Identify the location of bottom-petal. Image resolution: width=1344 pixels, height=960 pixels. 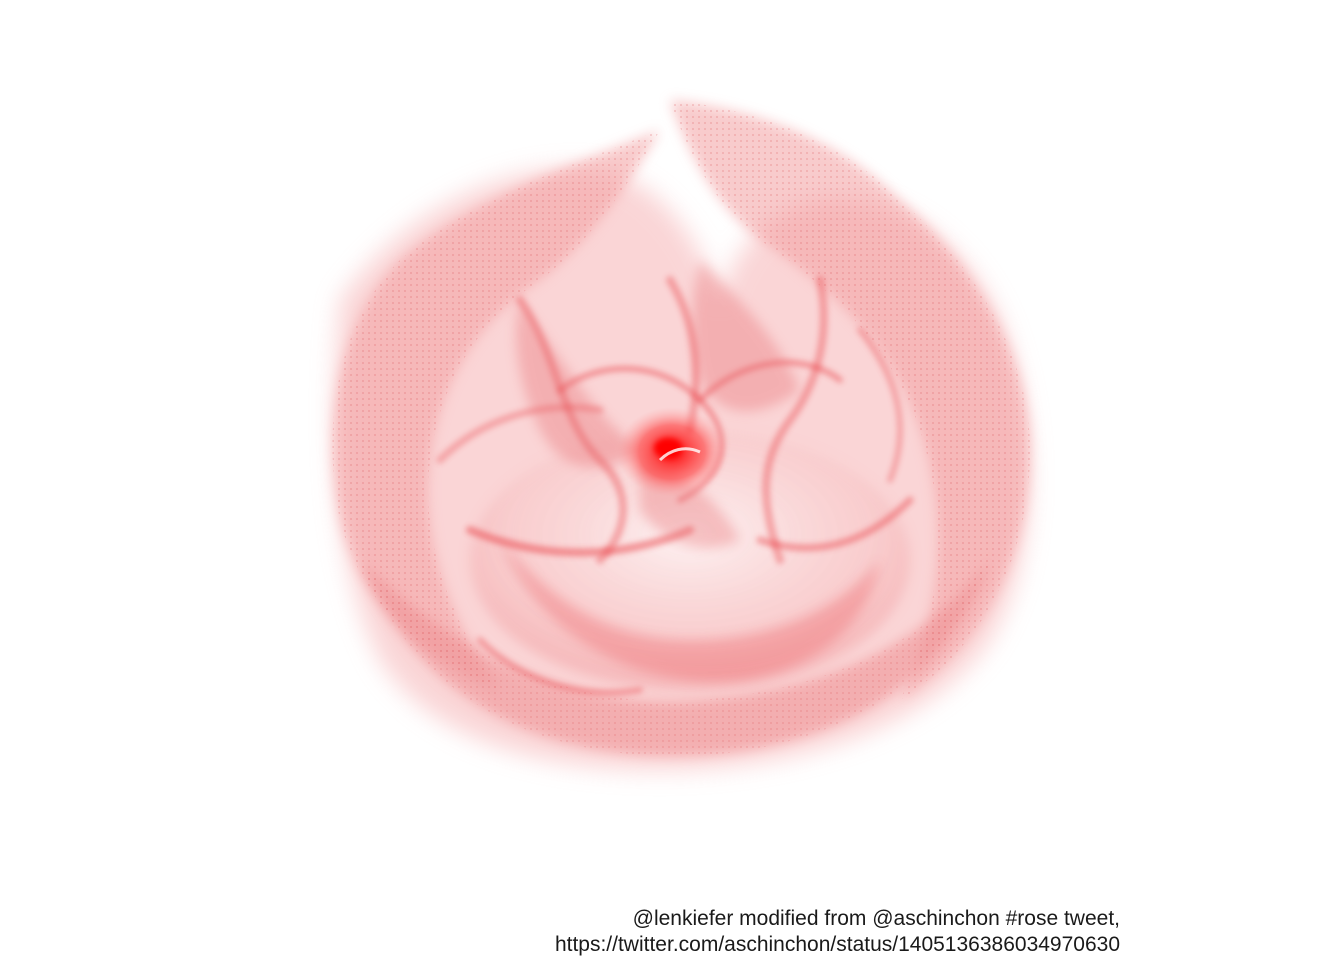
(675, 658).